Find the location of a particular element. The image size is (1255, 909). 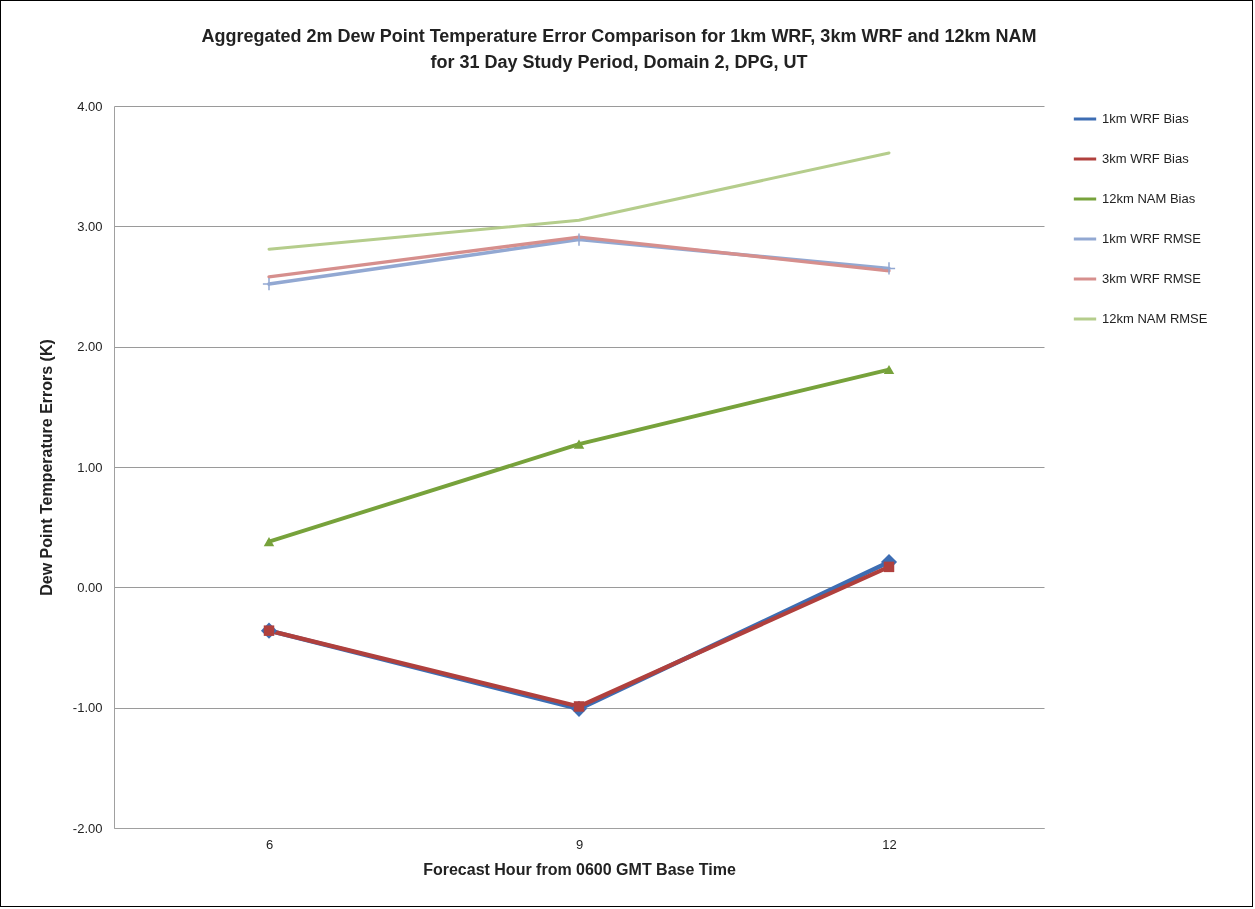

legend-label: 3km WRF RMSE is located at coordinates (1152, 278).